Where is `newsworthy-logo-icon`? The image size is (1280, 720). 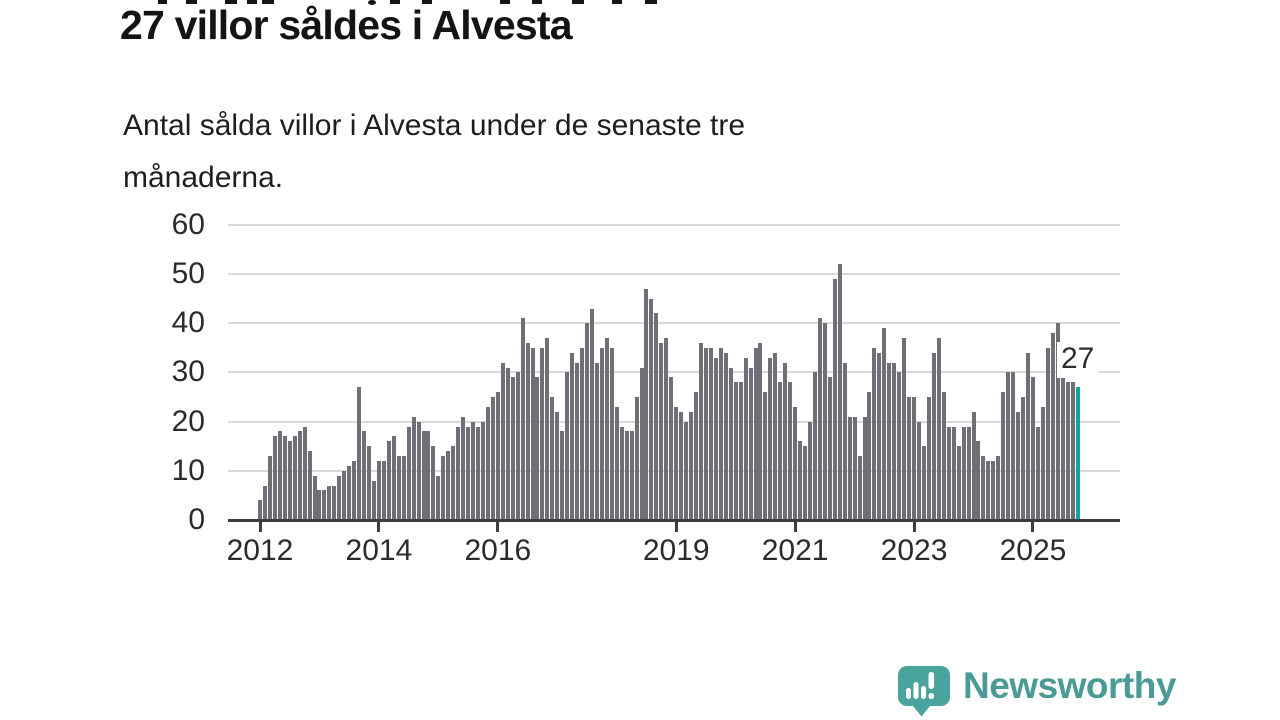 newsworthy-logo-icon is located at coordinates (924, 691).